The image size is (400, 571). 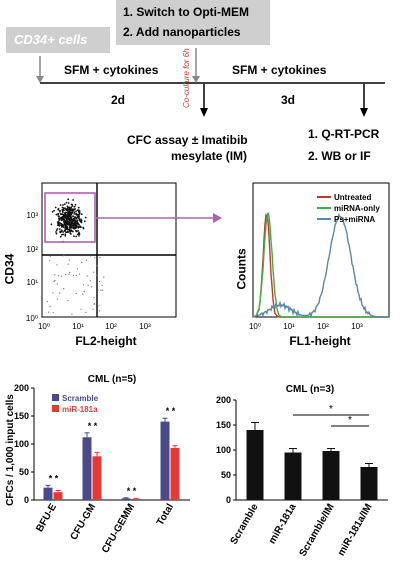 I want to click on flow-left-ytick: 10⁰, so click(x=32, y=318).